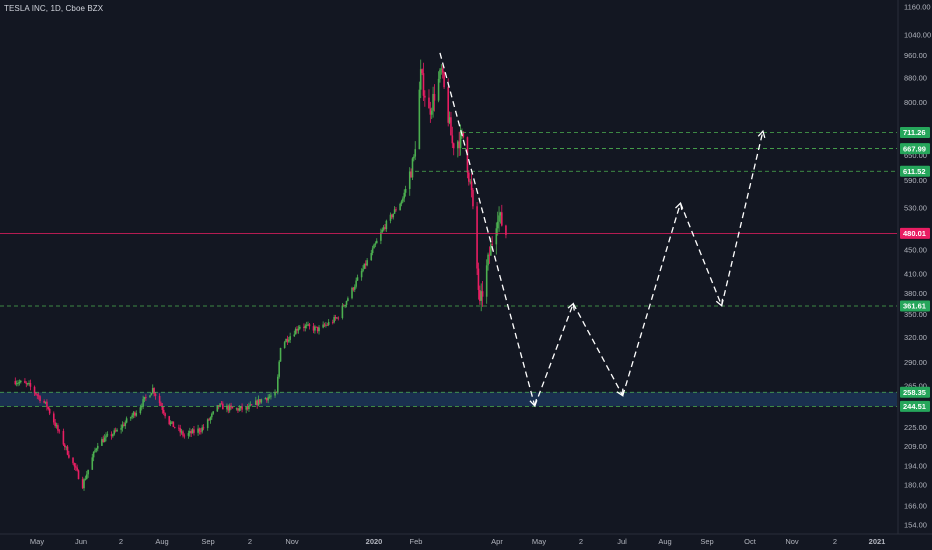 This screenshot has width=932, height=550. I want to click on support-zone, so click(448, 399).